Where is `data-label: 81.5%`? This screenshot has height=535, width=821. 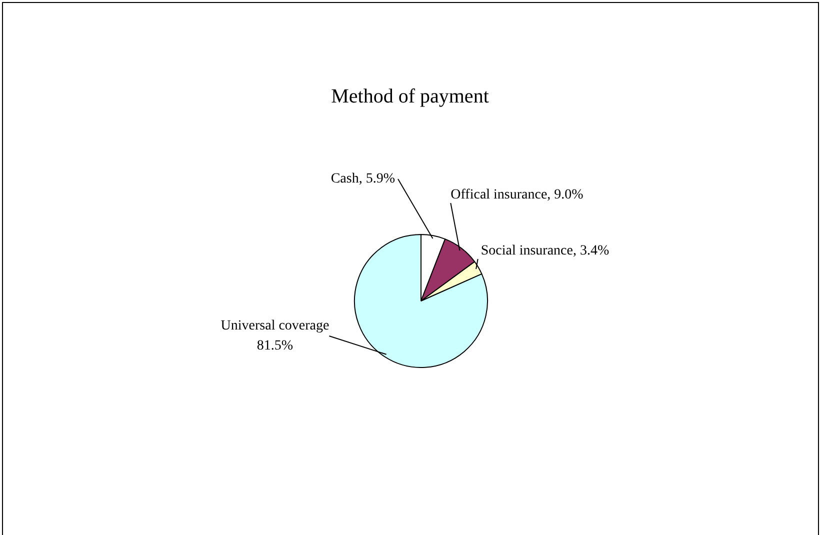
data-label: 81.5% is located at coordinates (275, 346).